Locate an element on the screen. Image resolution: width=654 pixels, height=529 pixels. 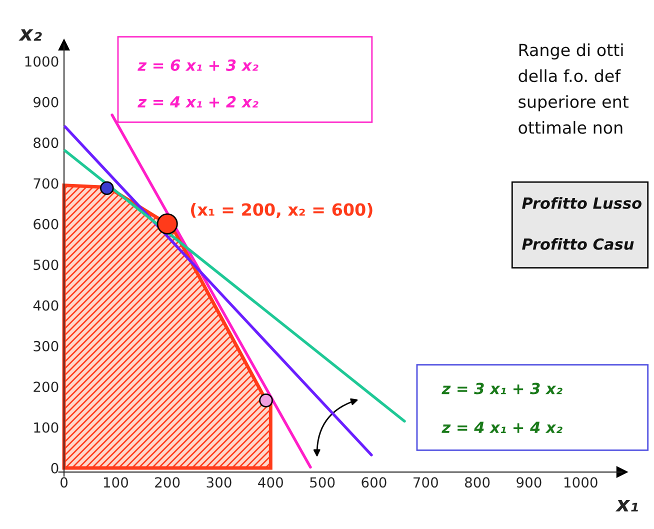
annotation: ottimale non is located at coordinates (570, 127).